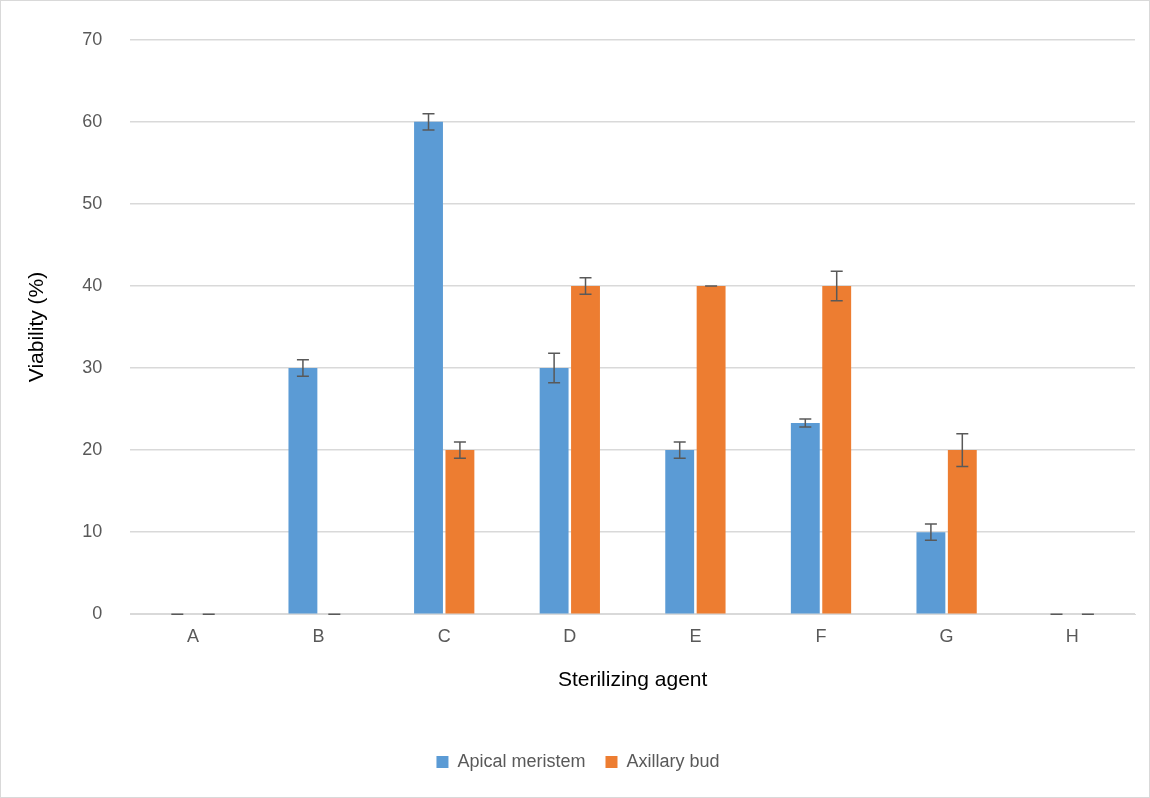 The image size is (1150, 798). I want to click on x-tick-label: A, so click(193, 635).